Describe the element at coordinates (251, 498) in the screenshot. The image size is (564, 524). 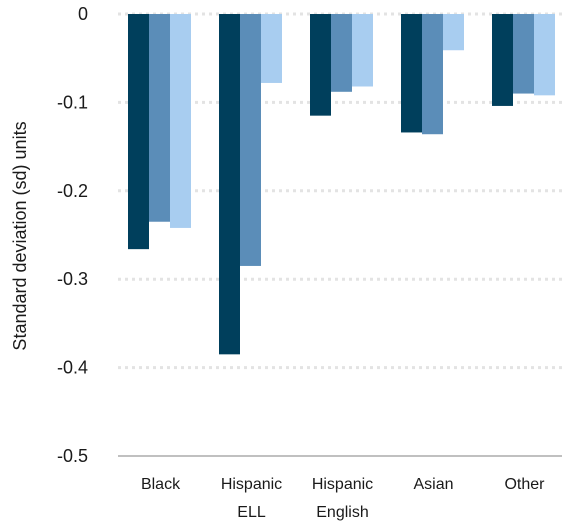
I see `x-category-label: Hispanic ELL` at that location.